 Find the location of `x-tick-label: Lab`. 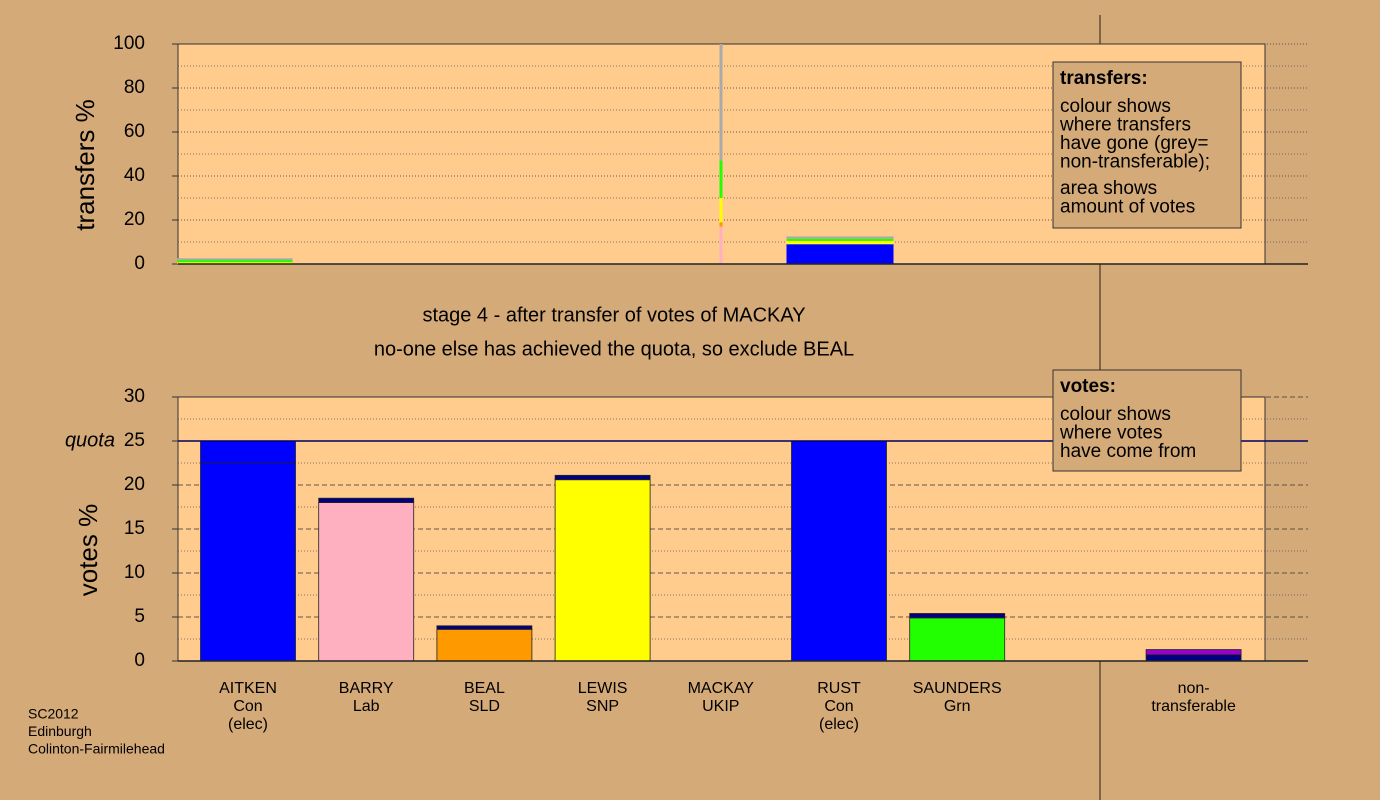

x-tick-label: Lab is located at coordinates (366, 706).